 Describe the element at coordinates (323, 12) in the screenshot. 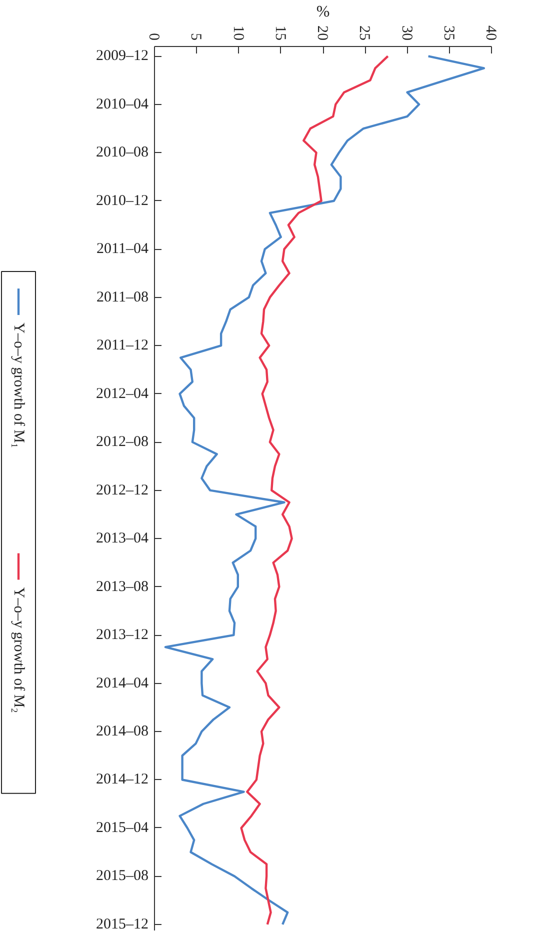

I see `x-axis-title: %` at that location.